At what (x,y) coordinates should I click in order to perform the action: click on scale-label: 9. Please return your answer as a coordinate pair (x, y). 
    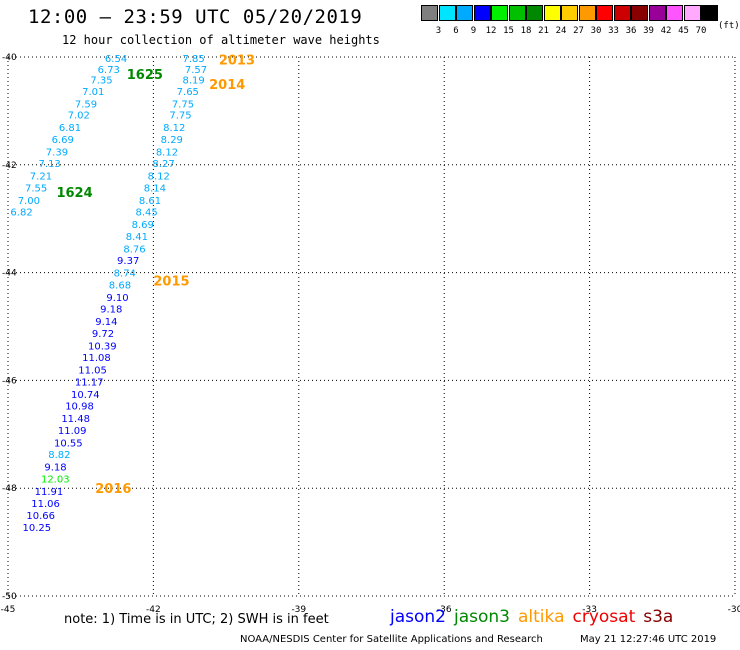
    Looking at the image, I should click on (473, 31).